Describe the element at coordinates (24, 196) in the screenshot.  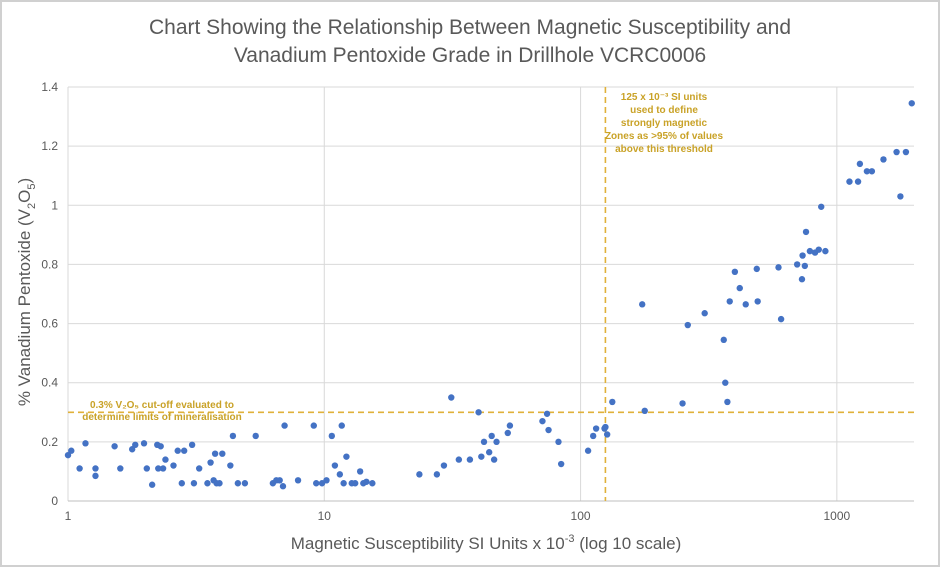
I see `y-axis-title-mid: O` at that location.